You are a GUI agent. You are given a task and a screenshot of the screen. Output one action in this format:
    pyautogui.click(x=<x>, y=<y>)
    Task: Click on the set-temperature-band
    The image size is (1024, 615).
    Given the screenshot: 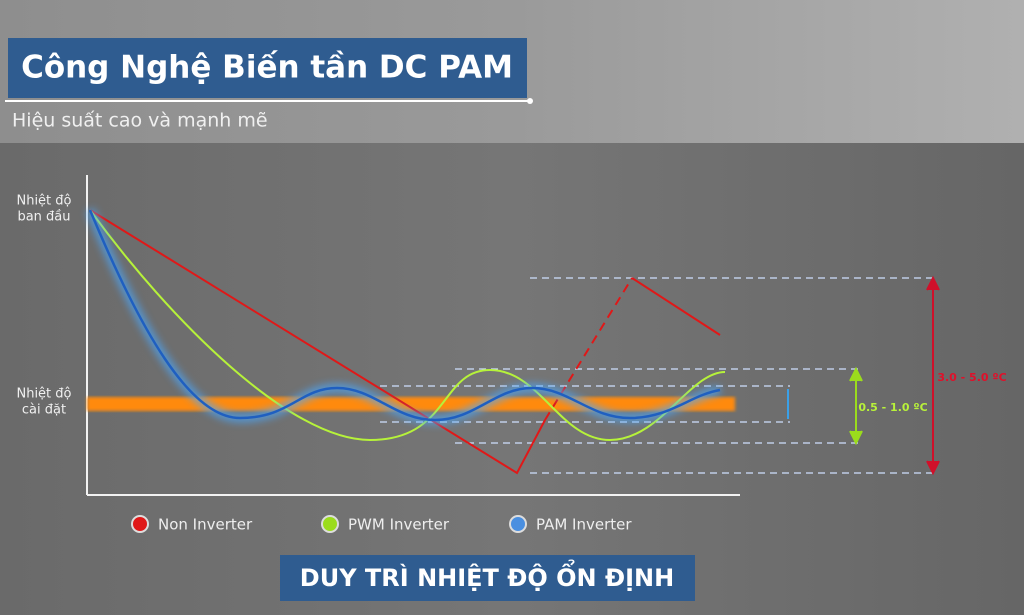 What is the action you would take?
    pyautogui.click(x=411, y=404)
    